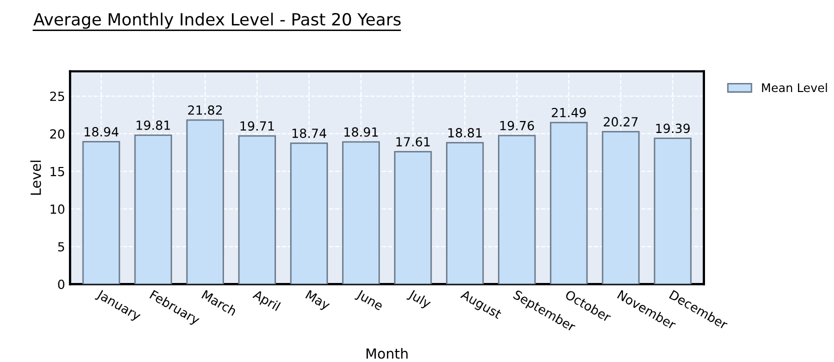 The image size is (834, 362). I want to click on y-axis-title: Level, so click(36, 177).